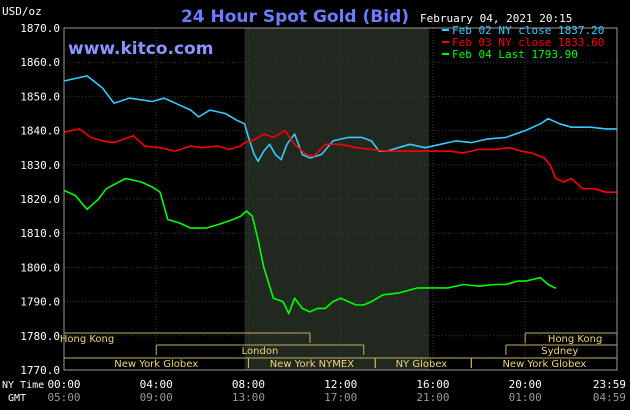 This screenshot has width=630, height=410. I want to click on y-tick-label: 1870.0, so click(40, 28).